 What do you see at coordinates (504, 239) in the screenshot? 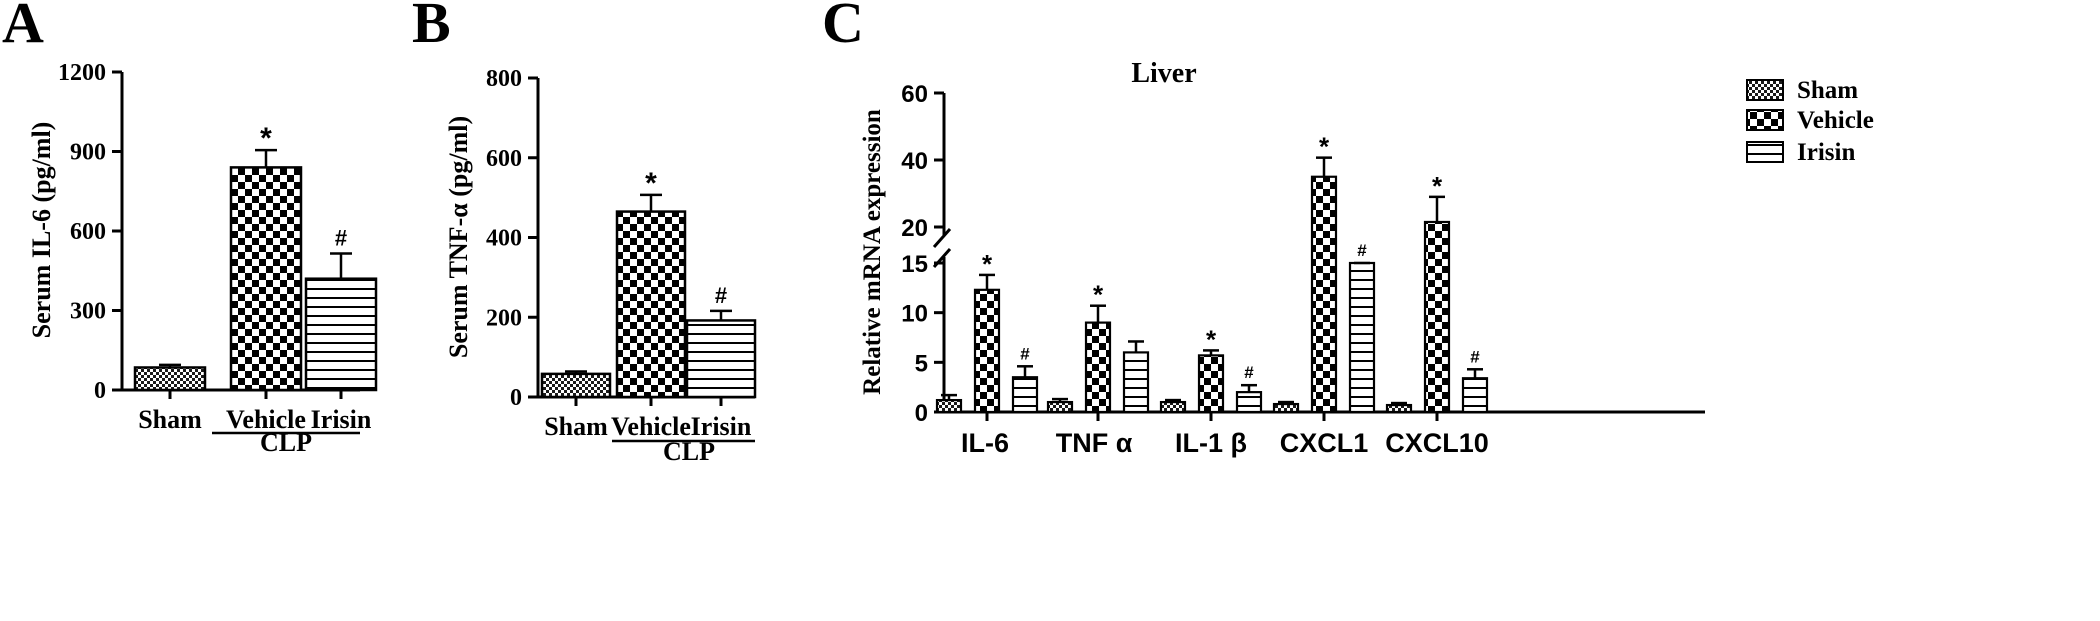
I see `panel-b-y-tick-label: 400` at bounding box center [504, 239].